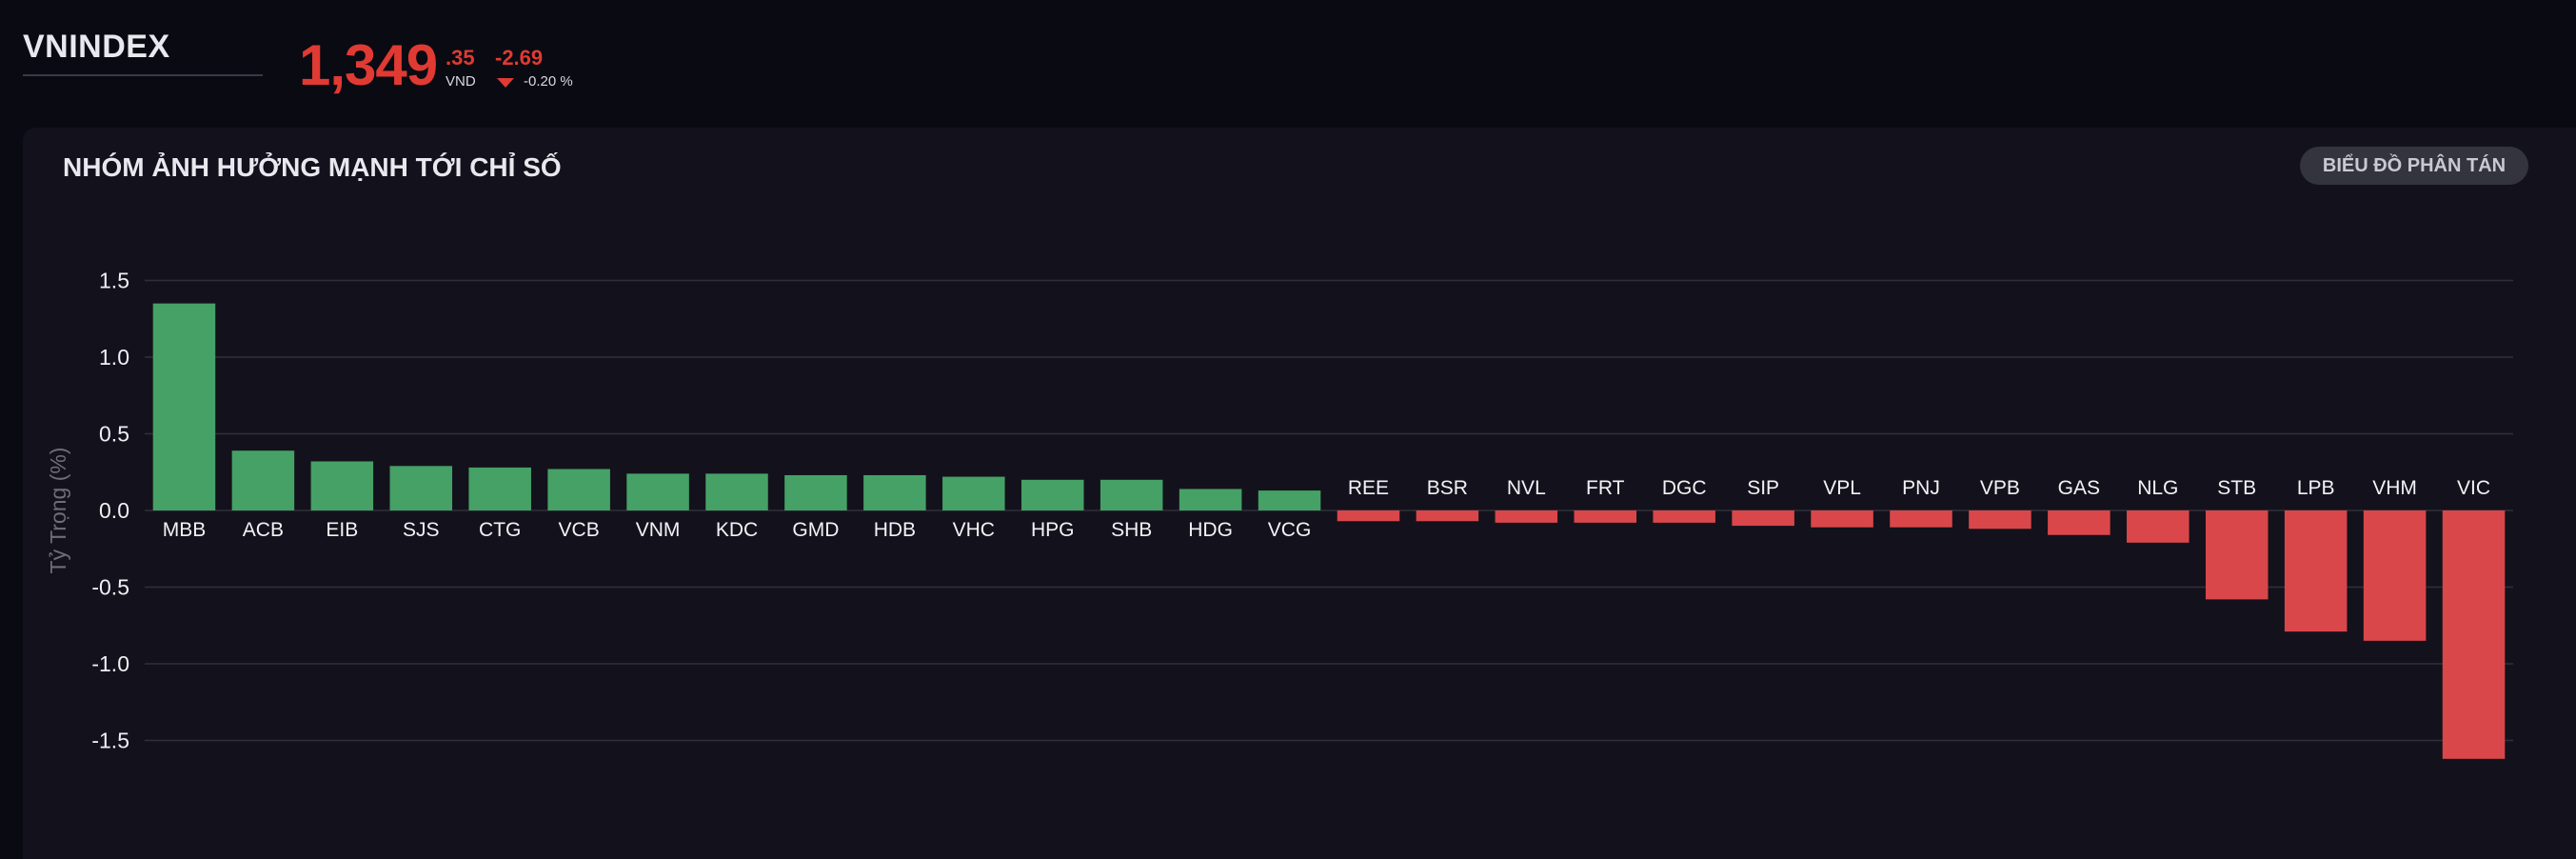 The height and width of the screenshot is (859, 2576). What do you see at coordinates (1368, 516) in the screenshot?
I see `bar-ree` at bounding box center [1368, 516].